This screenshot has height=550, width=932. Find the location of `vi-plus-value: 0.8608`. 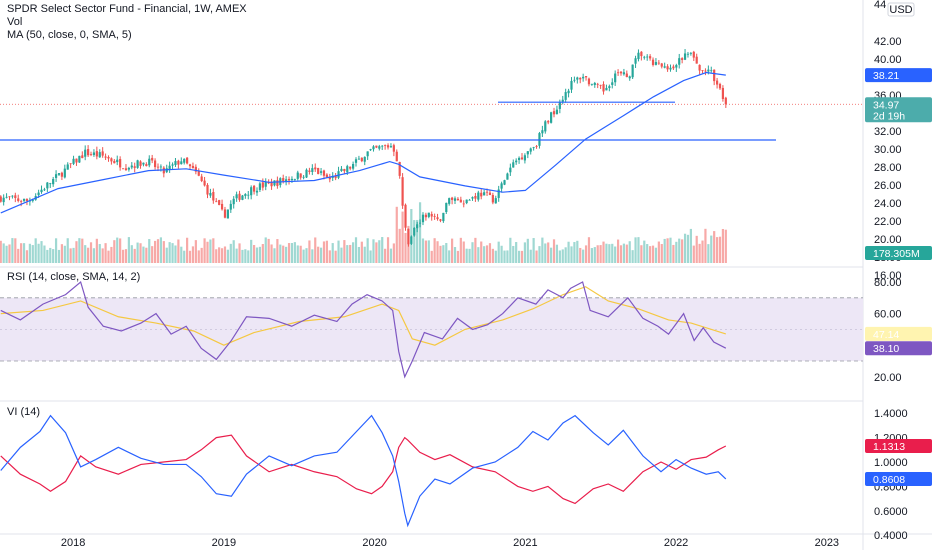

vi-plus-value: 0.8608 is located at coordinates (889, 480).